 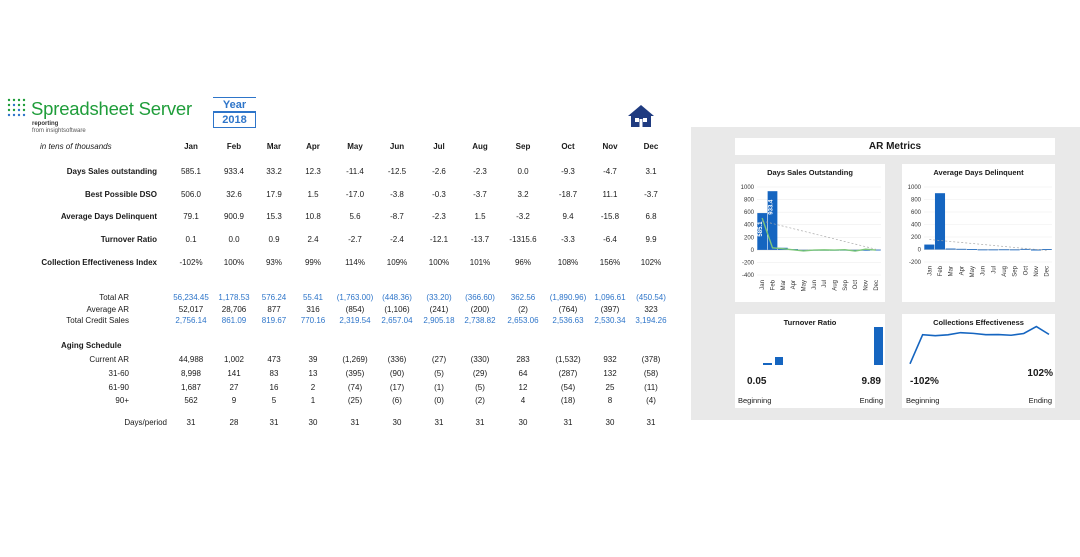 I want to click on unit-note: in tens of thousands, so click(x=76, y=146).